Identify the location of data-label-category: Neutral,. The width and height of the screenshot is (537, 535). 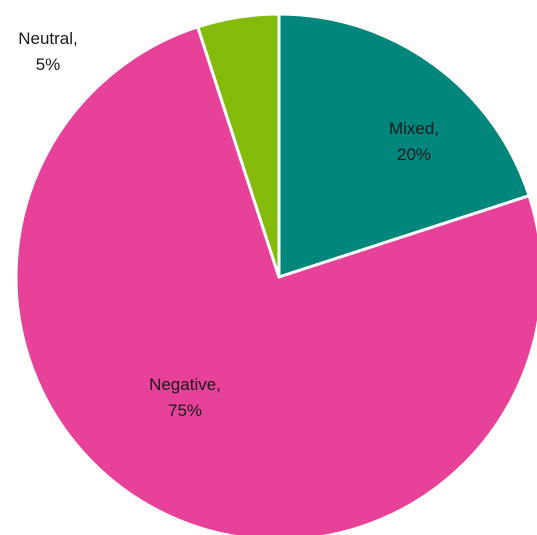
(48, 38).